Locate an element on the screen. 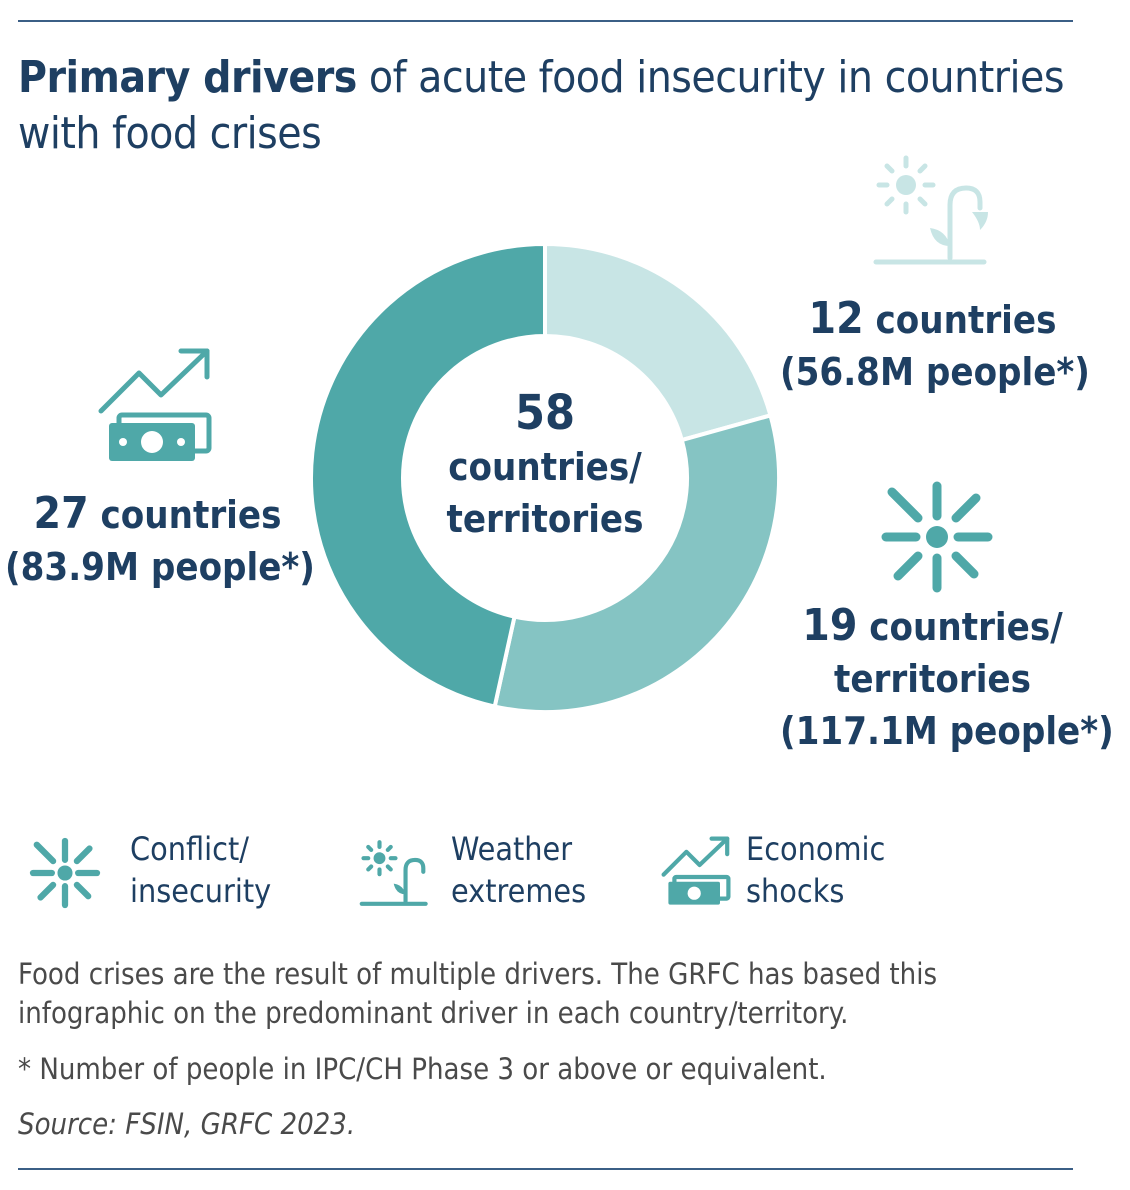 The width and height of the screenshot is (1130, 1190). legend-economic-line2: shocks is located at coordinates (795, 891).